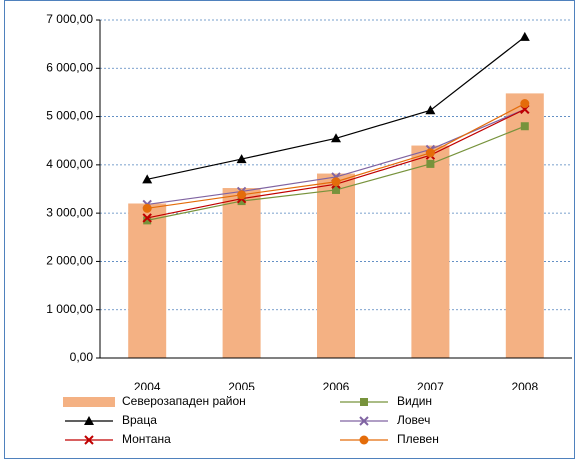  What do you see at coordinates (69, 309) in the screenshot?
I see `y-tick-label: 1 000,00` at bounding box center [69, 309].